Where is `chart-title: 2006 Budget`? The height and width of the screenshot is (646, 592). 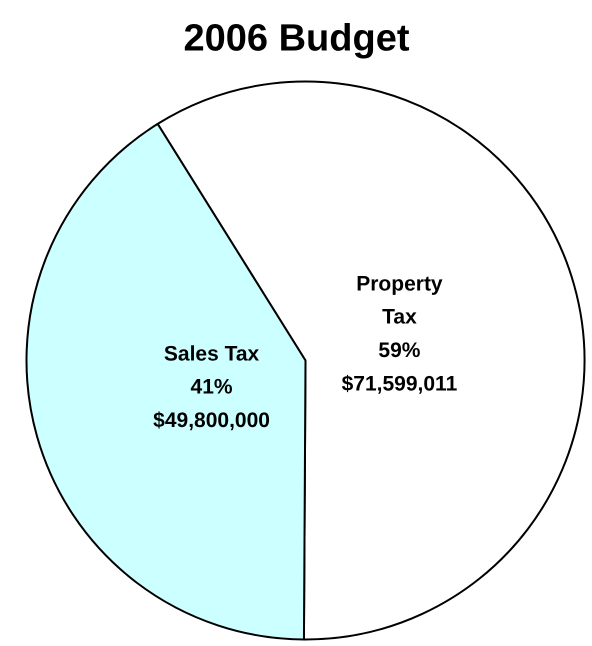
chart-title: 2006 Budget is located at coordinates (297, 39).